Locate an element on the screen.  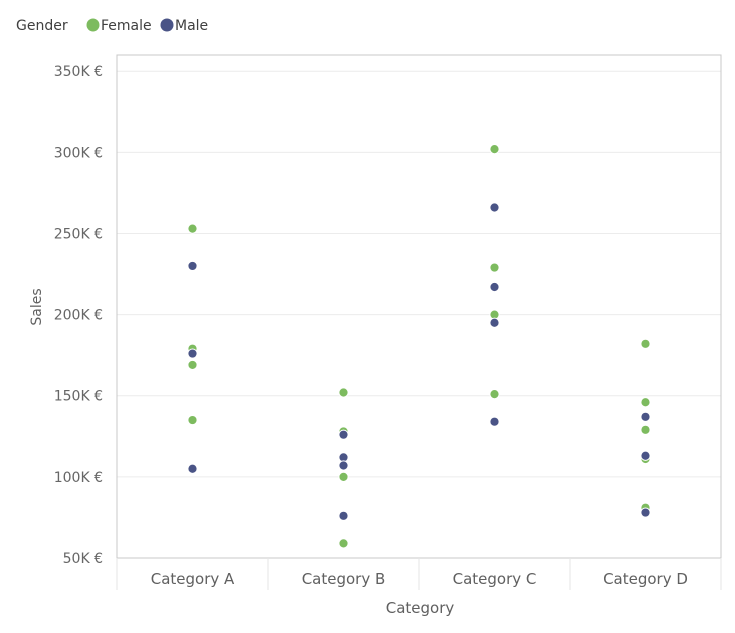
y-tick-label: 200K € is located at coordinates (78, 316).